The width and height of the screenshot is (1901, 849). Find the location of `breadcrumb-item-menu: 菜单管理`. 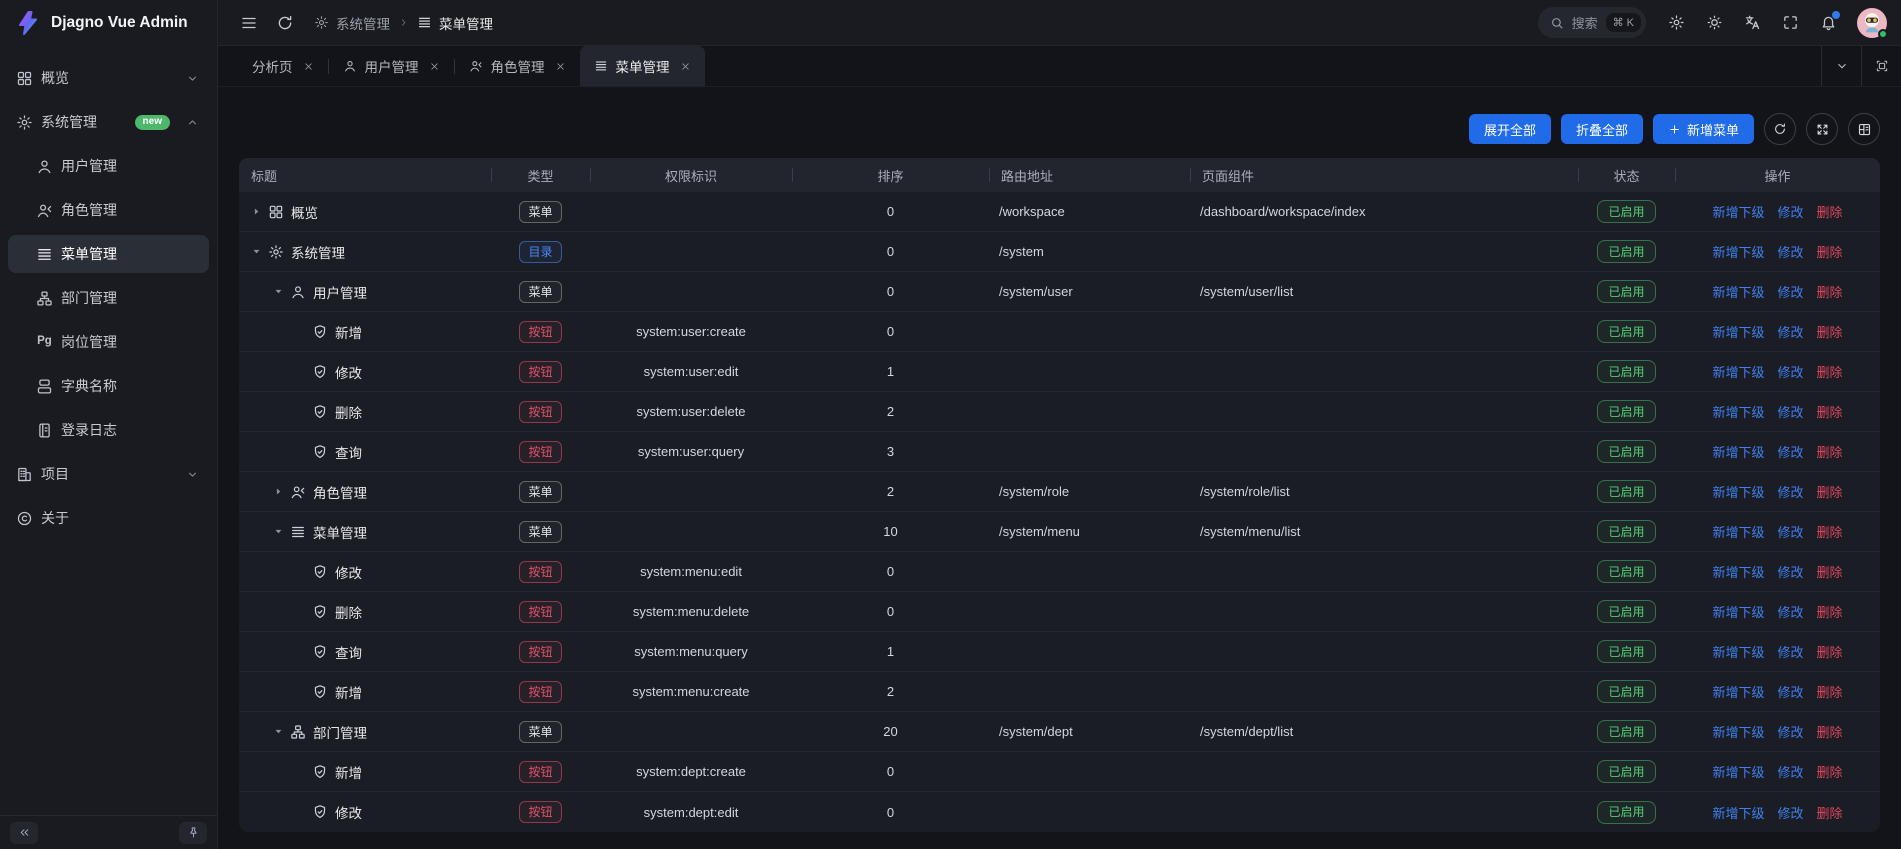

breadcrumb-item-menu: 菜单管理 is located at coordinates (455, 23).